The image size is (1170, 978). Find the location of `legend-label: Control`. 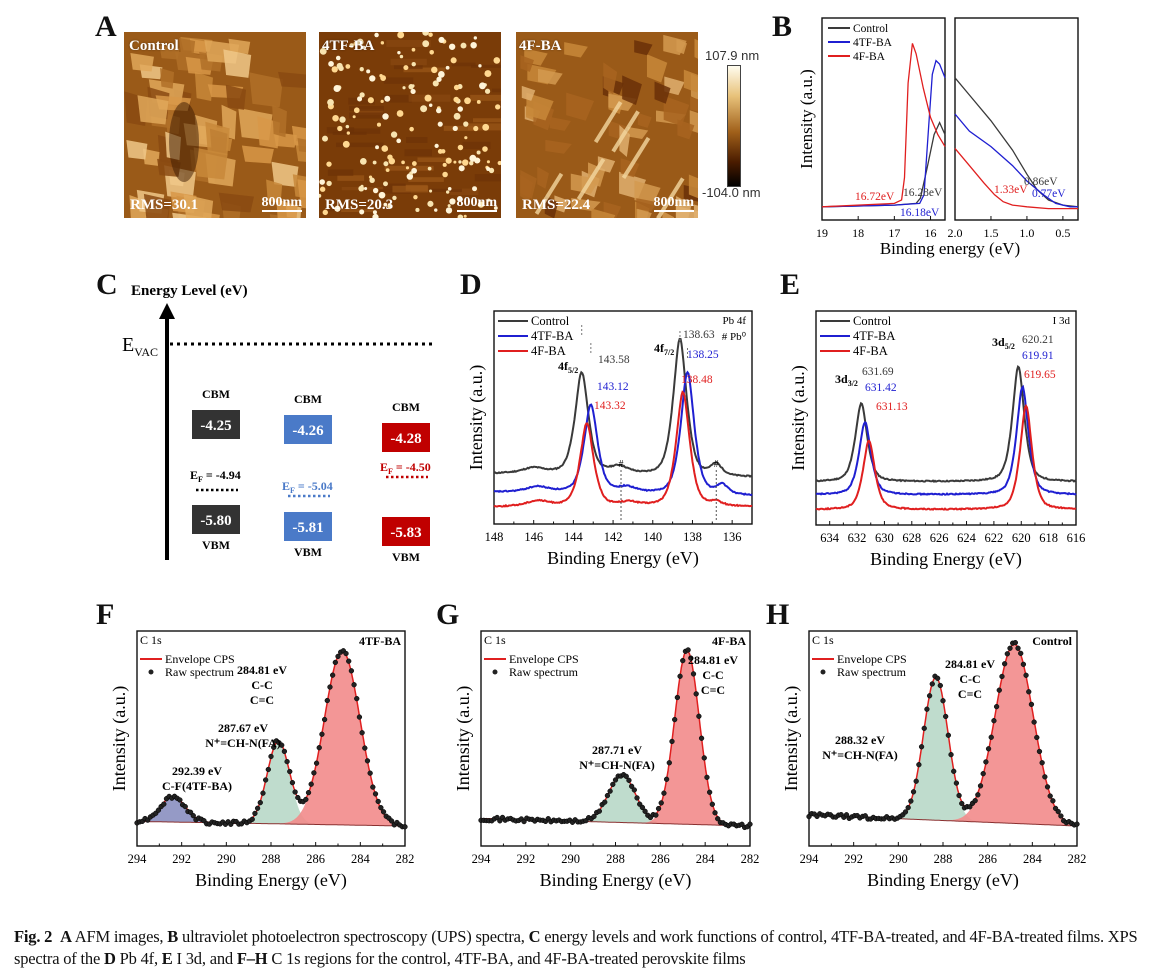

legend-label: Control is located at coordinates (870, 29).